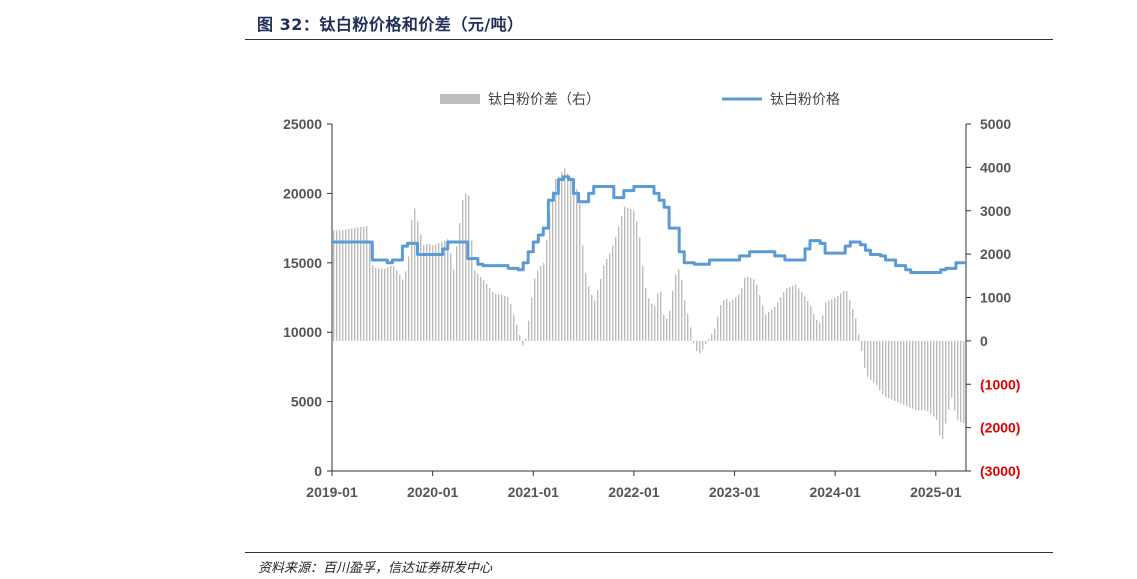  What do you see at coordinates (302, 193) in the screenshot?
I see `left-tick-label: 20000` at bounding box center [302, 193].